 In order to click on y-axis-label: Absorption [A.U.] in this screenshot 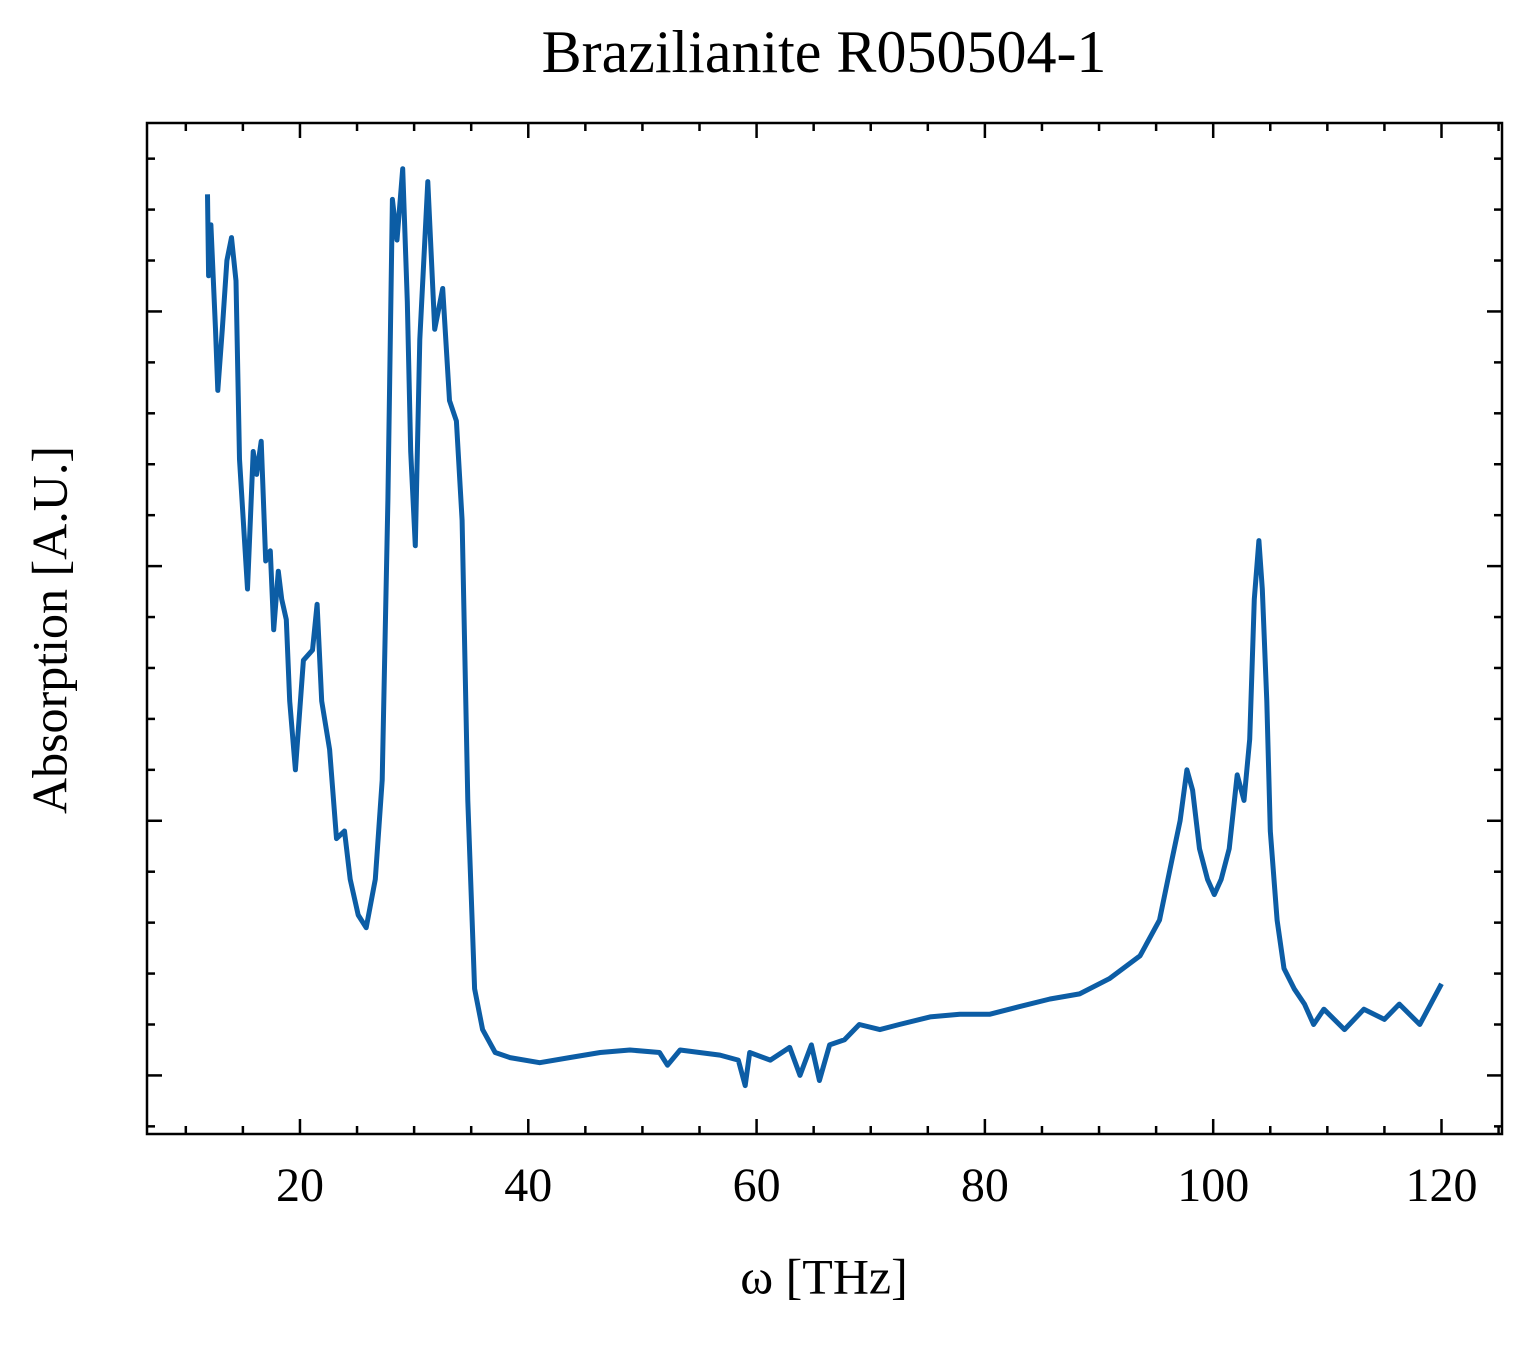, I will do `click(49, 630)`.